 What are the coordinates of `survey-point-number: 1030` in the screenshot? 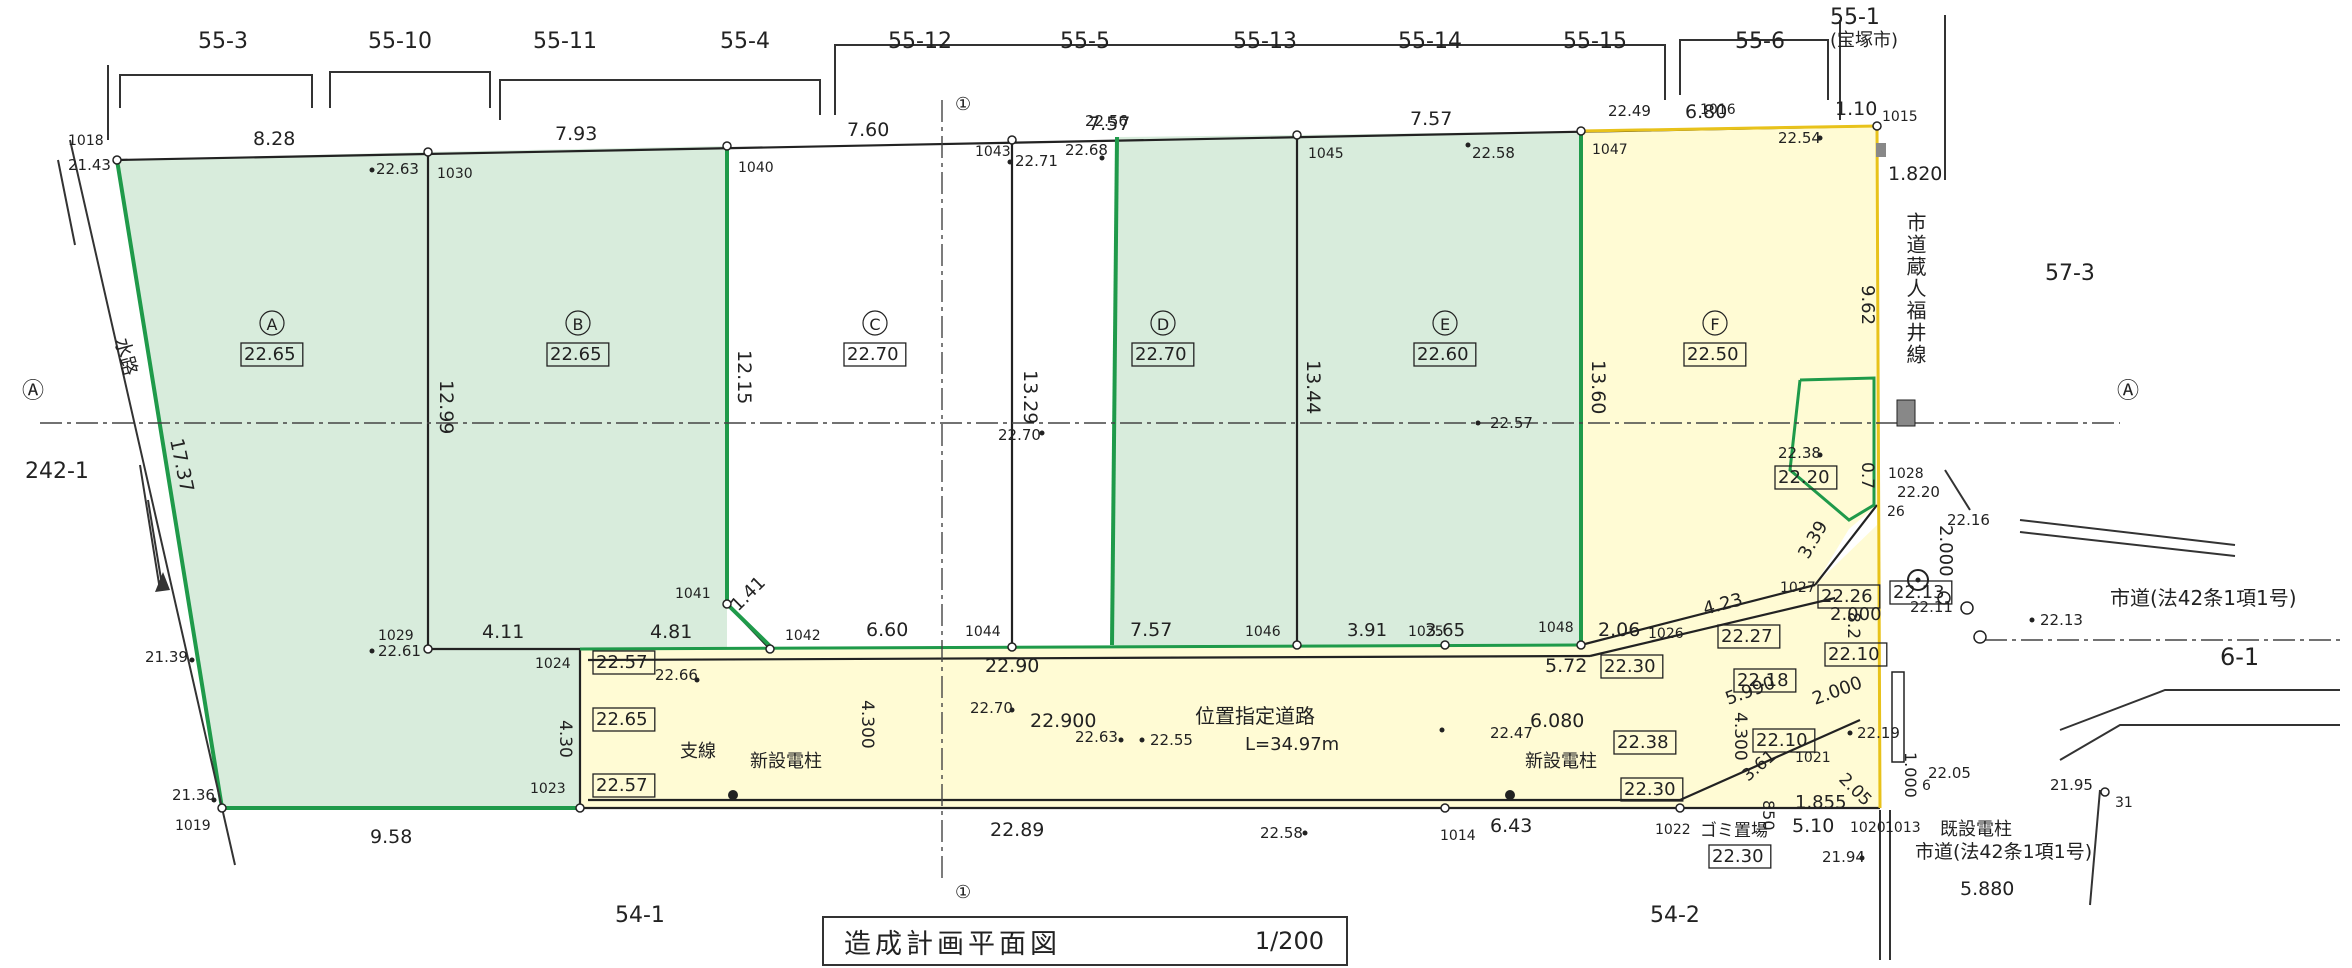 It's located at (455, 174).